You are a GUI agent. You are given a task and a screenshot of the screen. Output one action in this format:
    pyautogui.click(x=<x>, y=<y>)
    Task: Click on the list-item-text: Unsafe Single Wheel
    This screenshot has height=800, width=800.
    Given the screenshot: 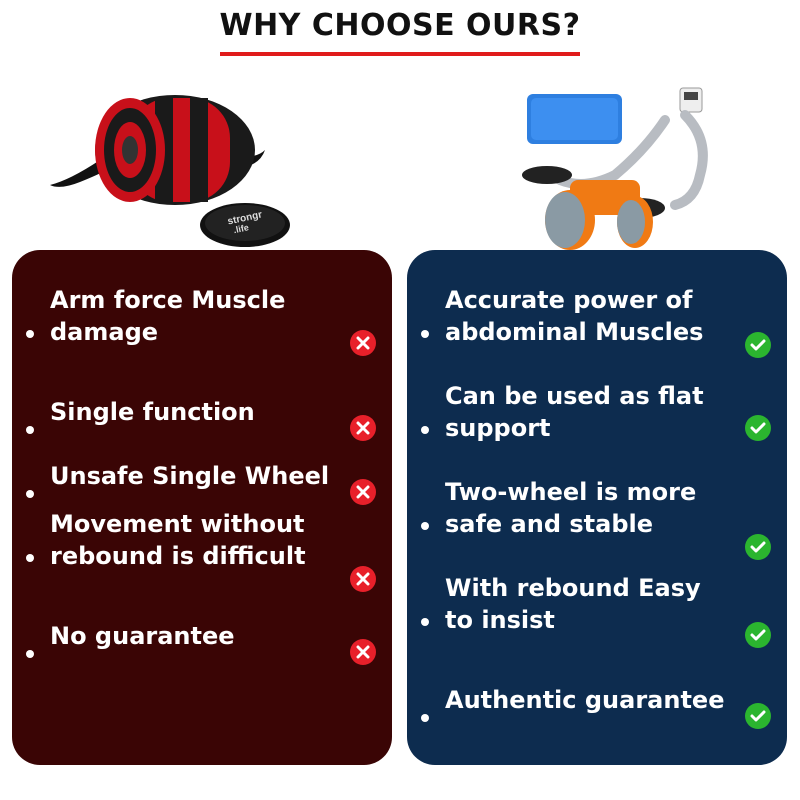 What is the action you would take?
    pyautogui.click(x=190, y=476)
    